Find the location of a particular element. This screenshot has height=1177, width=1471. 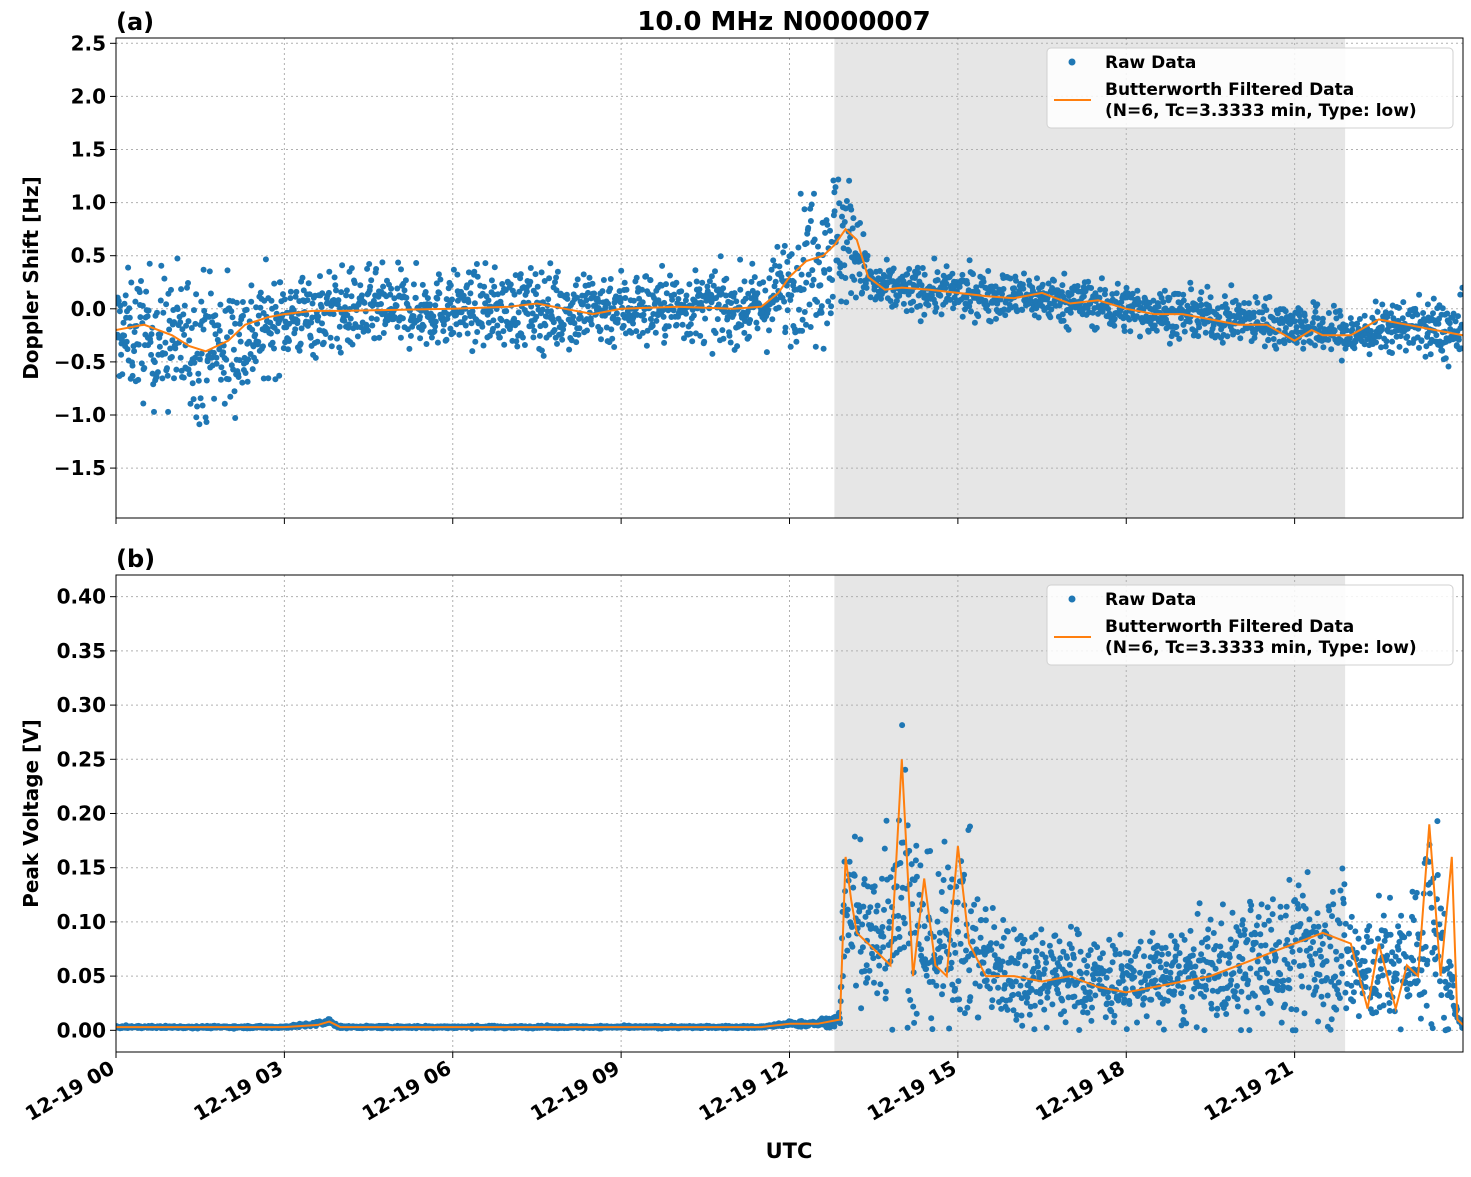

legend-raw-marker is located at coordinates (1072, 62).